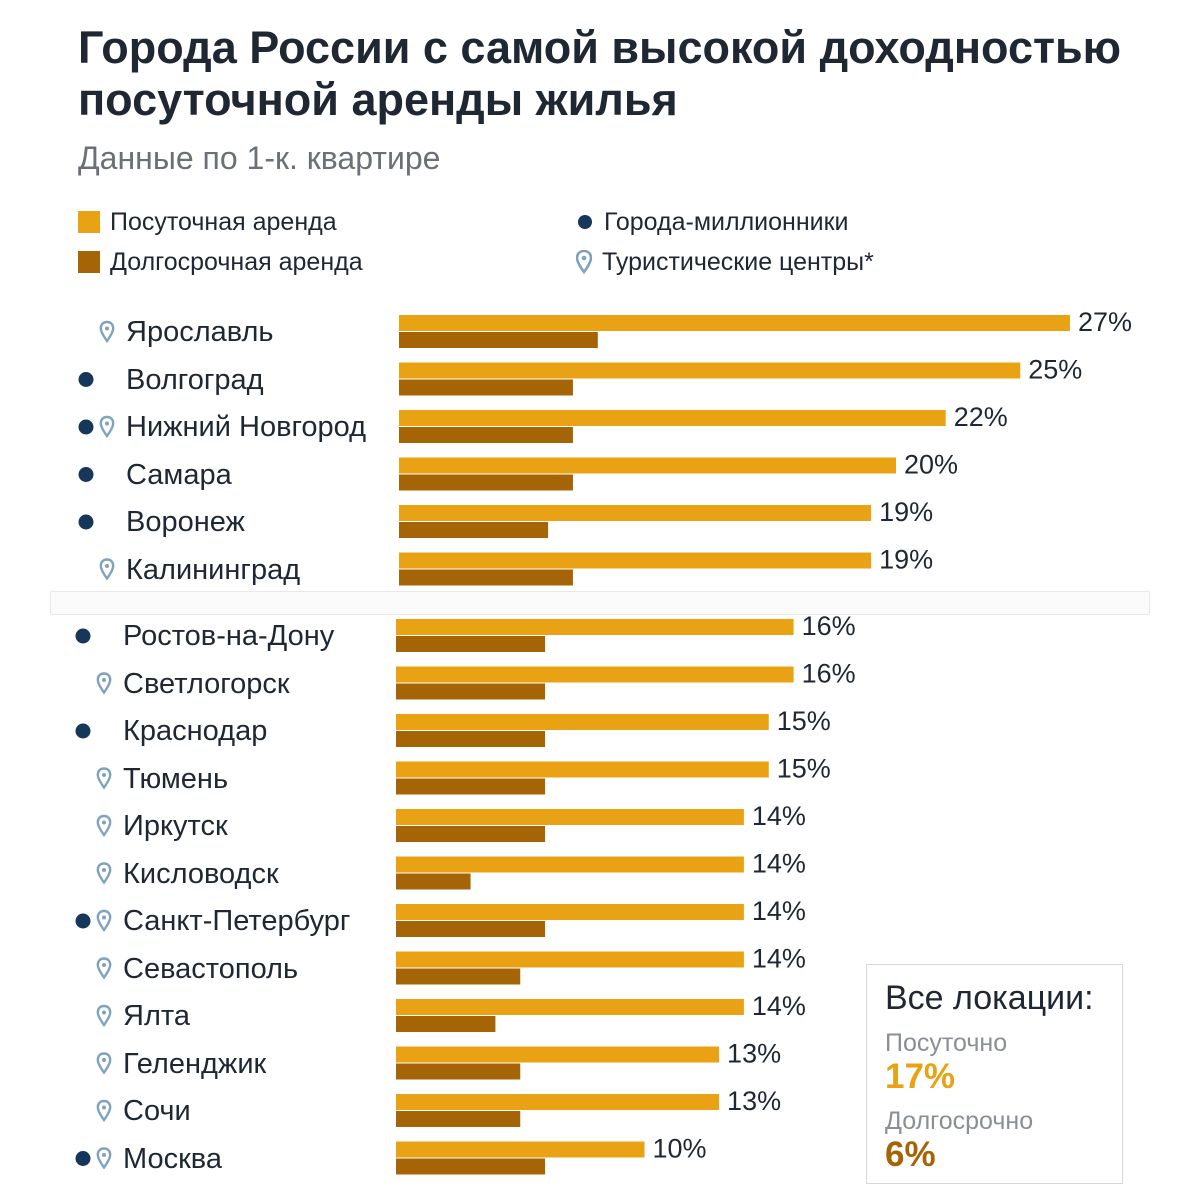 This screenshot has height=1200, width=1200. What do you see at coordinates (910, 1154) in the screenshot?
I see `summary-long-value: 6%` at bounding box center [910, 1154].